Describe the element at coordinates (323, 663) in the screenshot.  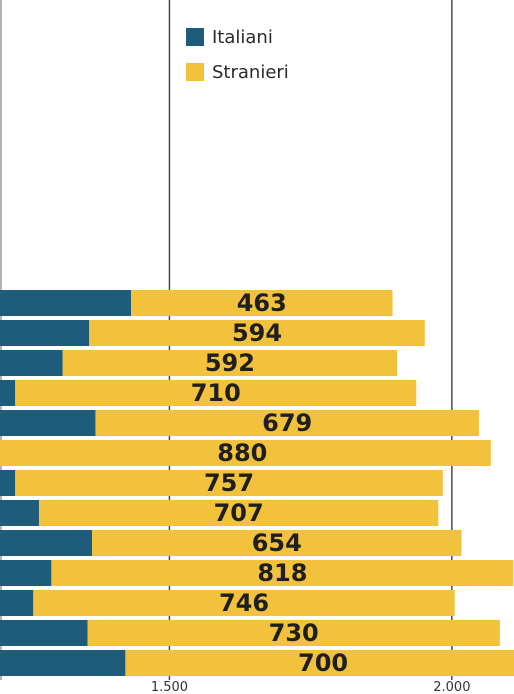
I see `data-label-stranieri: 700` at that location.